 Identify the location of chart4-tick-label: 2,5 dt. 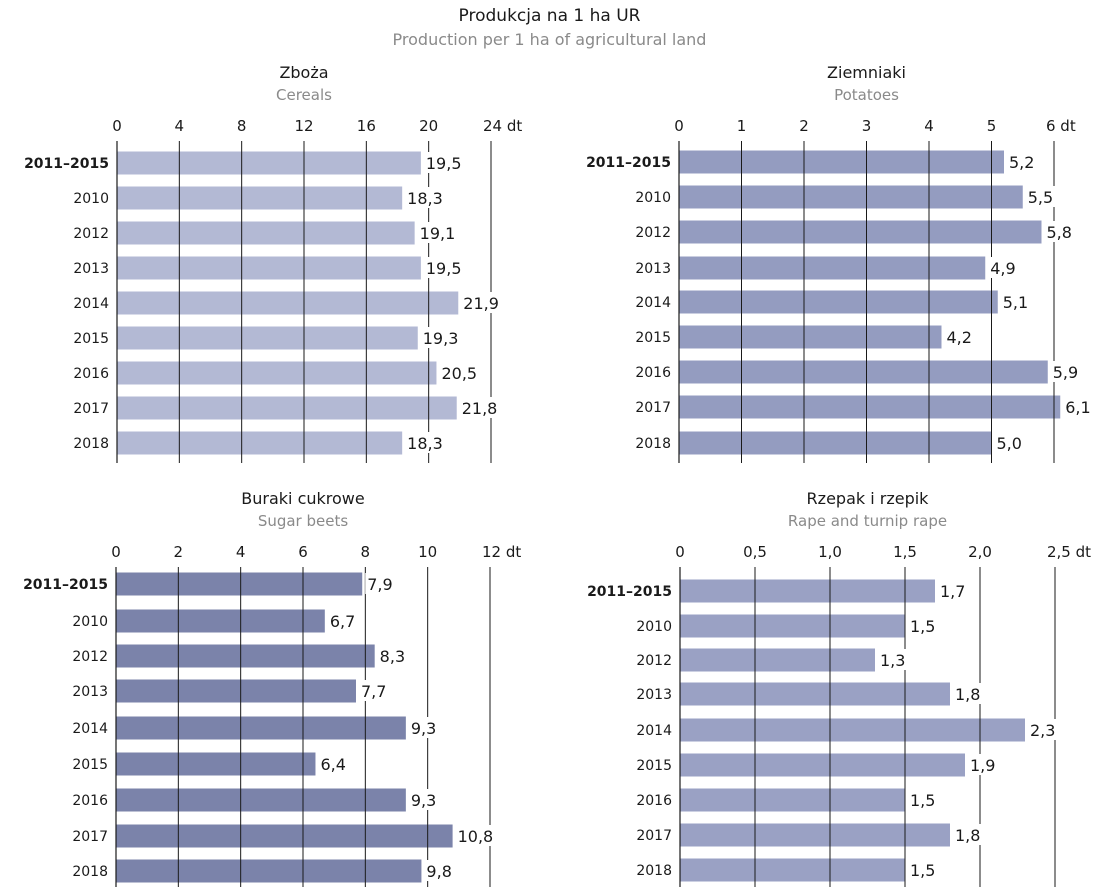
(1069, 552).